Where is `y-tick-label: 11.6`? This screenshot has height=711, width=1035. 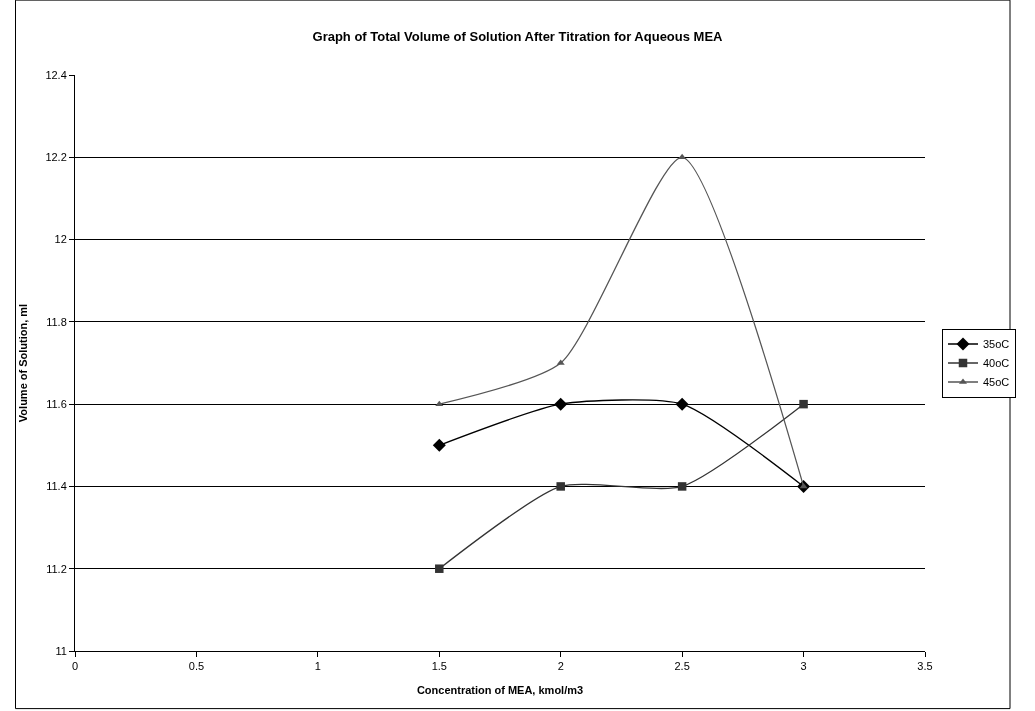 y-tick-label: 11.6 is located at coordinates (56, 403).